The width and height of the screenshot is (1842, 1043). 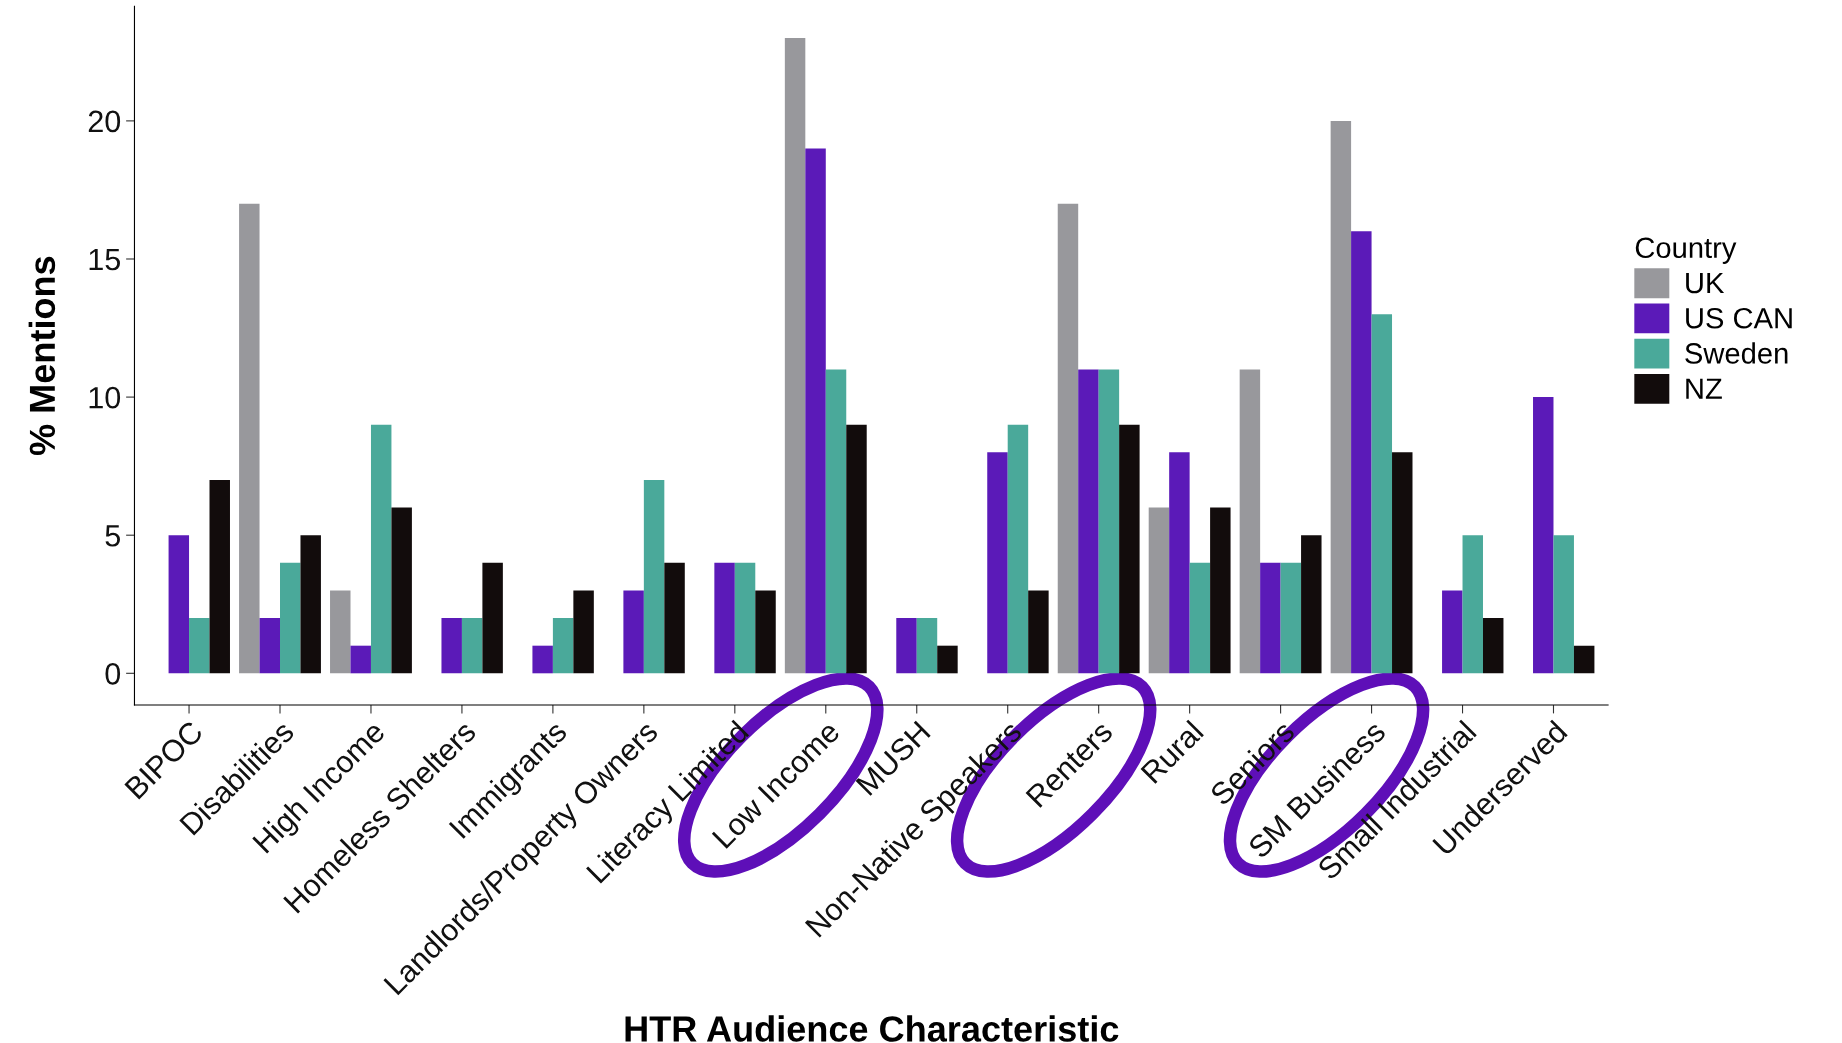 I want to click on y-tick-label: 15, so click(x=104, y=260).